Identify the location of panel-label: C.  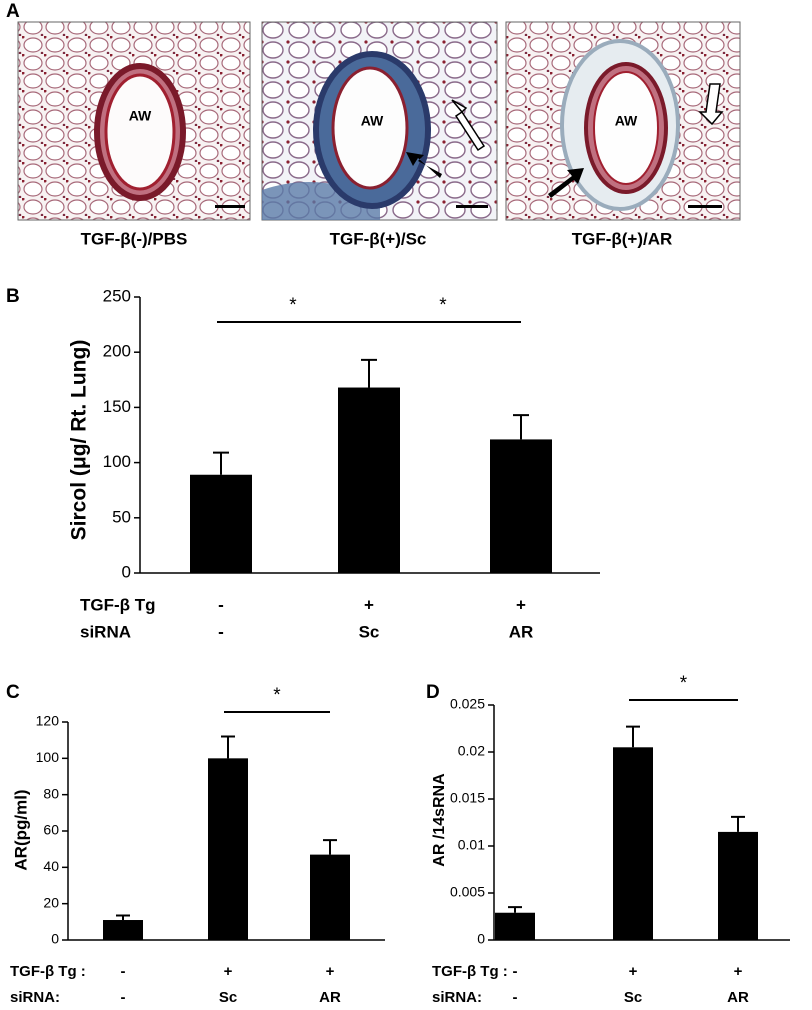
(13, 692).